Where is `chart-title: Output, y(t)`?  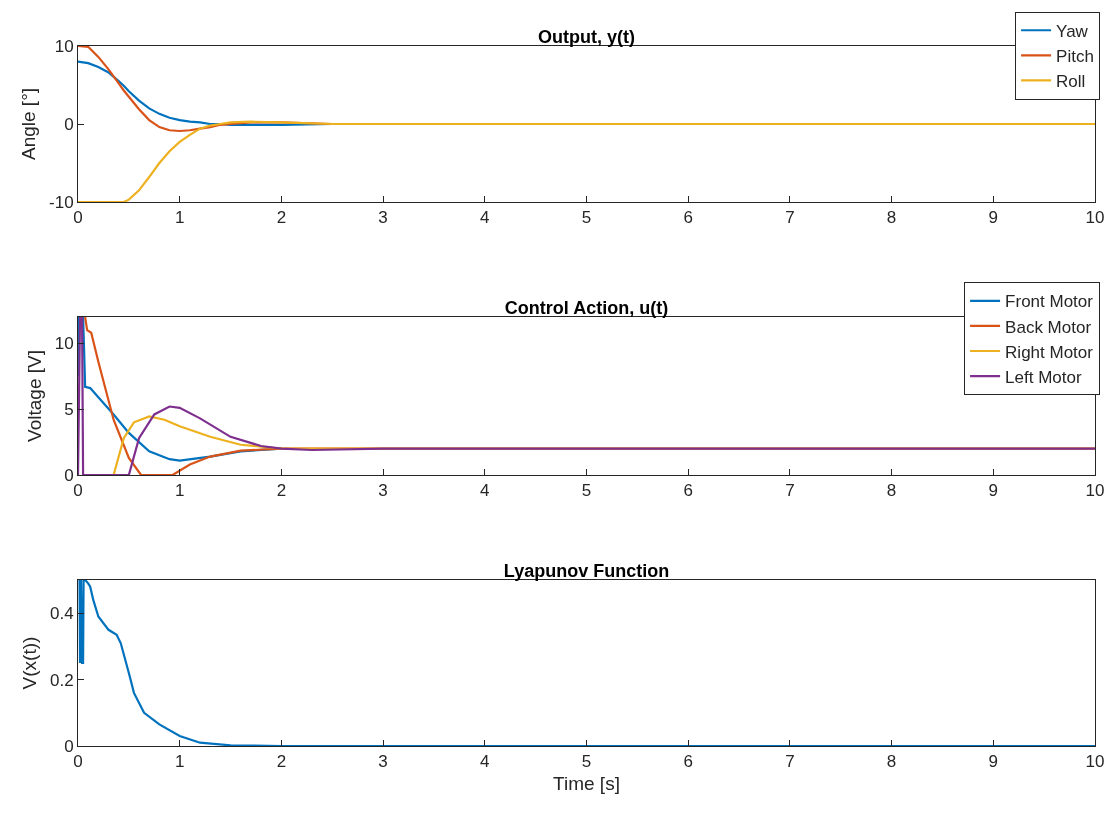
chart-title: Output, y(t) is located at coordinates (586, 37).